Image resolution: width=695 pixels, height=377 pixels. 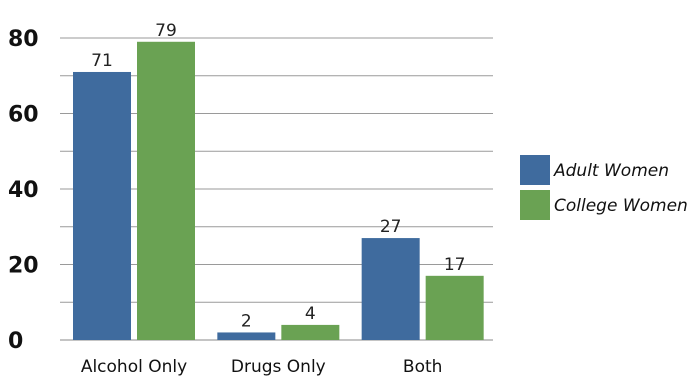 I want to click on x-tick-label: Alcohol Only, so click(x=134, y=367).